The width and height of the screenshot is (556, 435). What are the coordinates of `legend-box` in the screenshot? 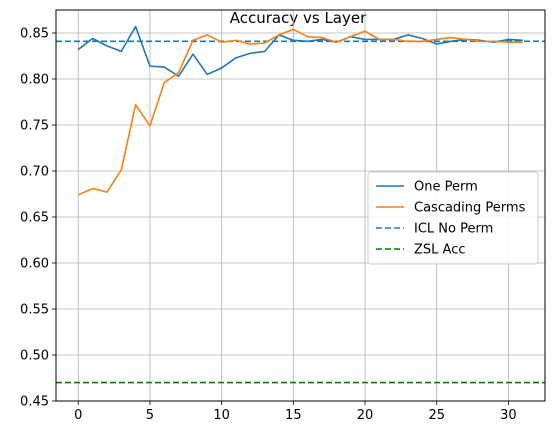 It's located at (453, 218).